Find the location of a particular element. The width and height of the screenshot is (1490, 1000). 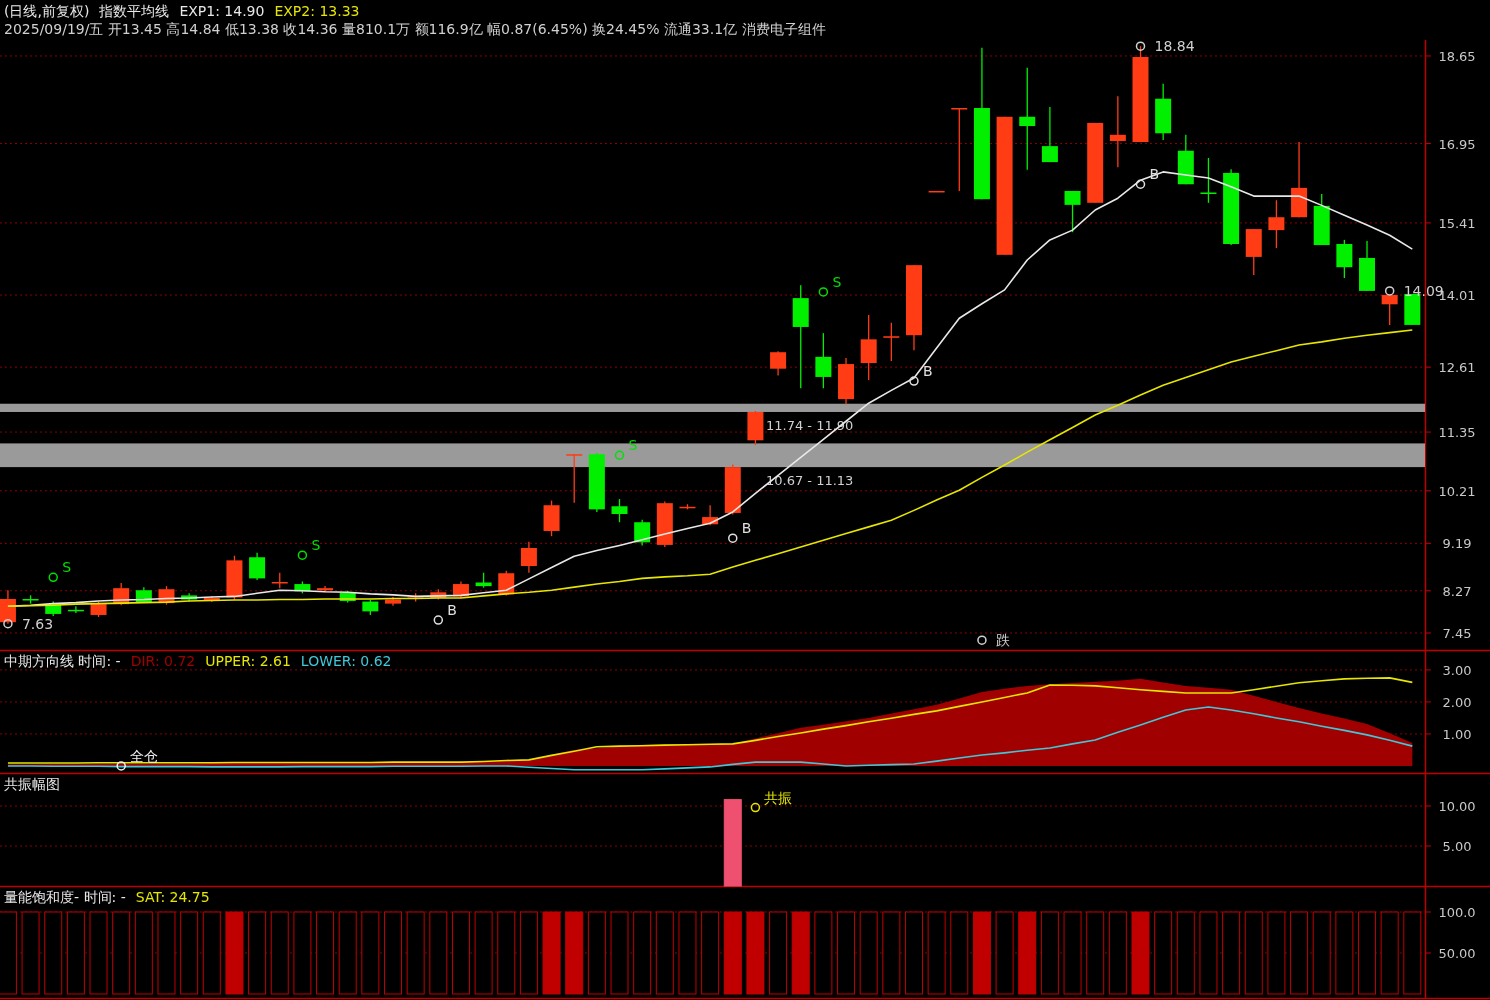

y-tick-label: 15.41 is located at coordinates (1457, 223).